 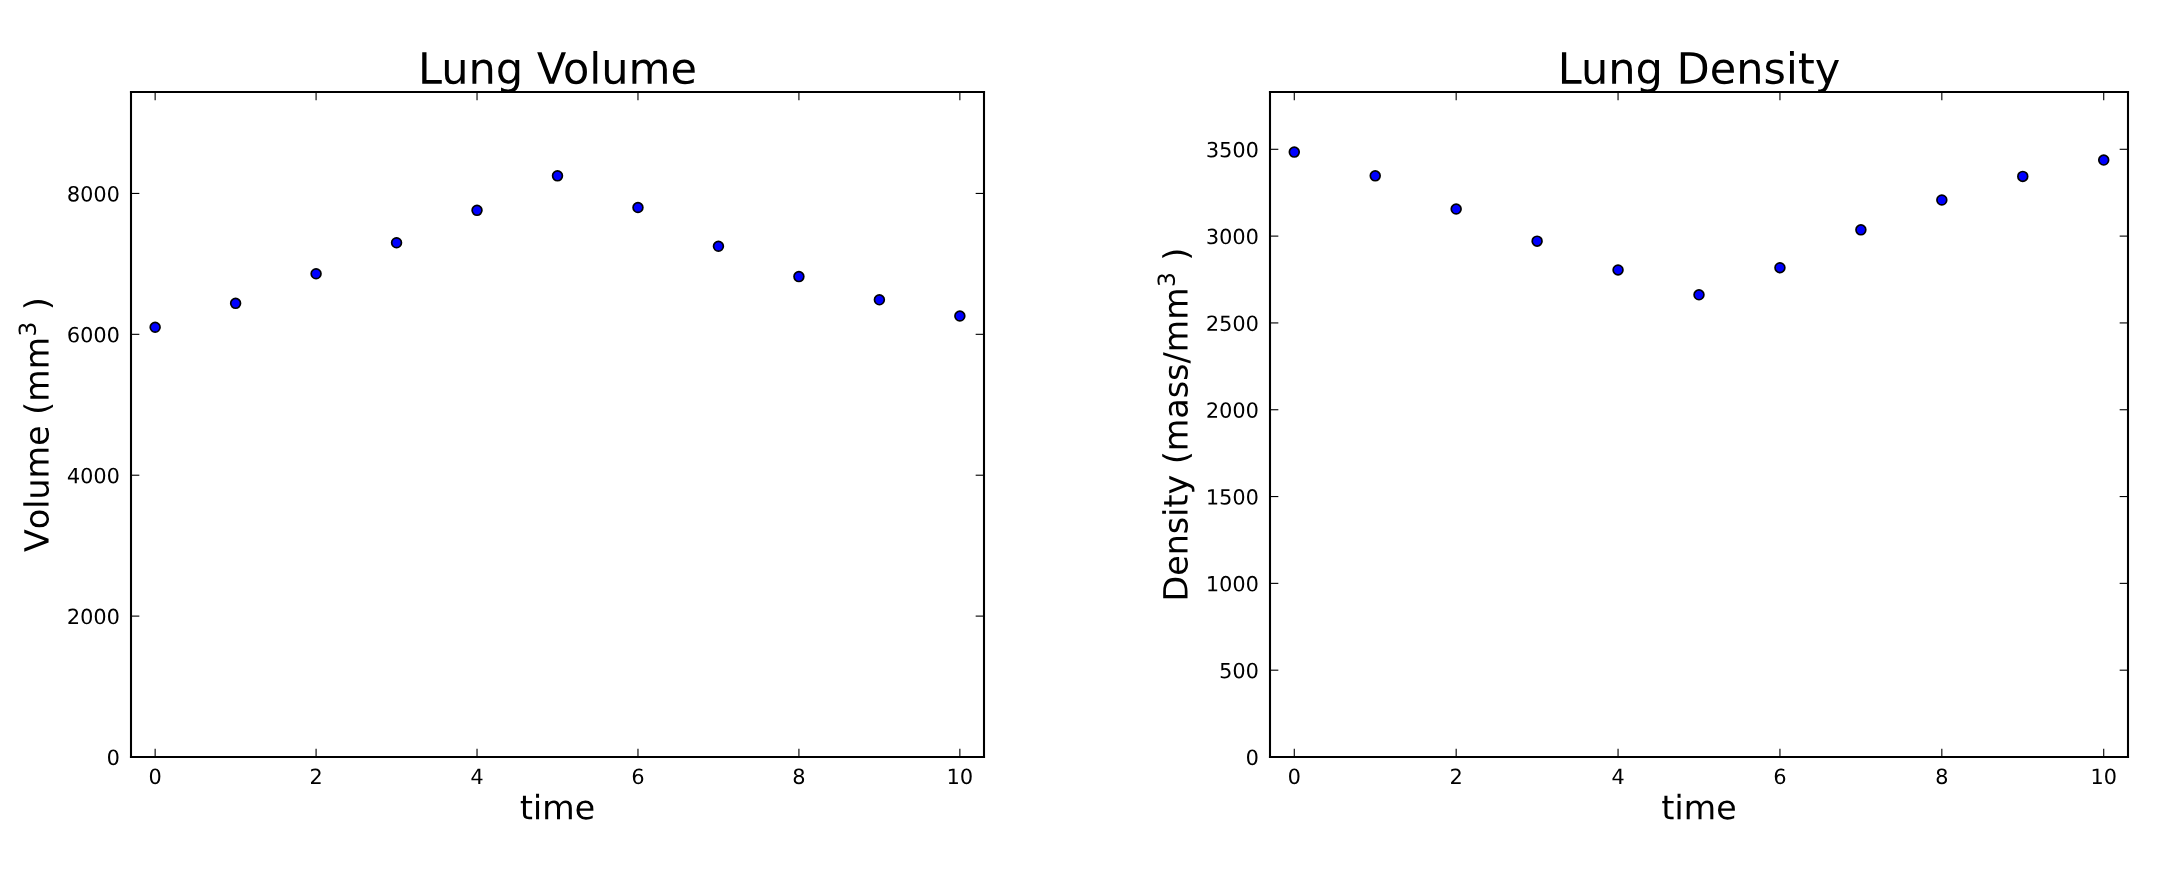 I want to click on y-axis-title: Density (mass/mm$^{3}$ ), so click(x=1176, y=424).